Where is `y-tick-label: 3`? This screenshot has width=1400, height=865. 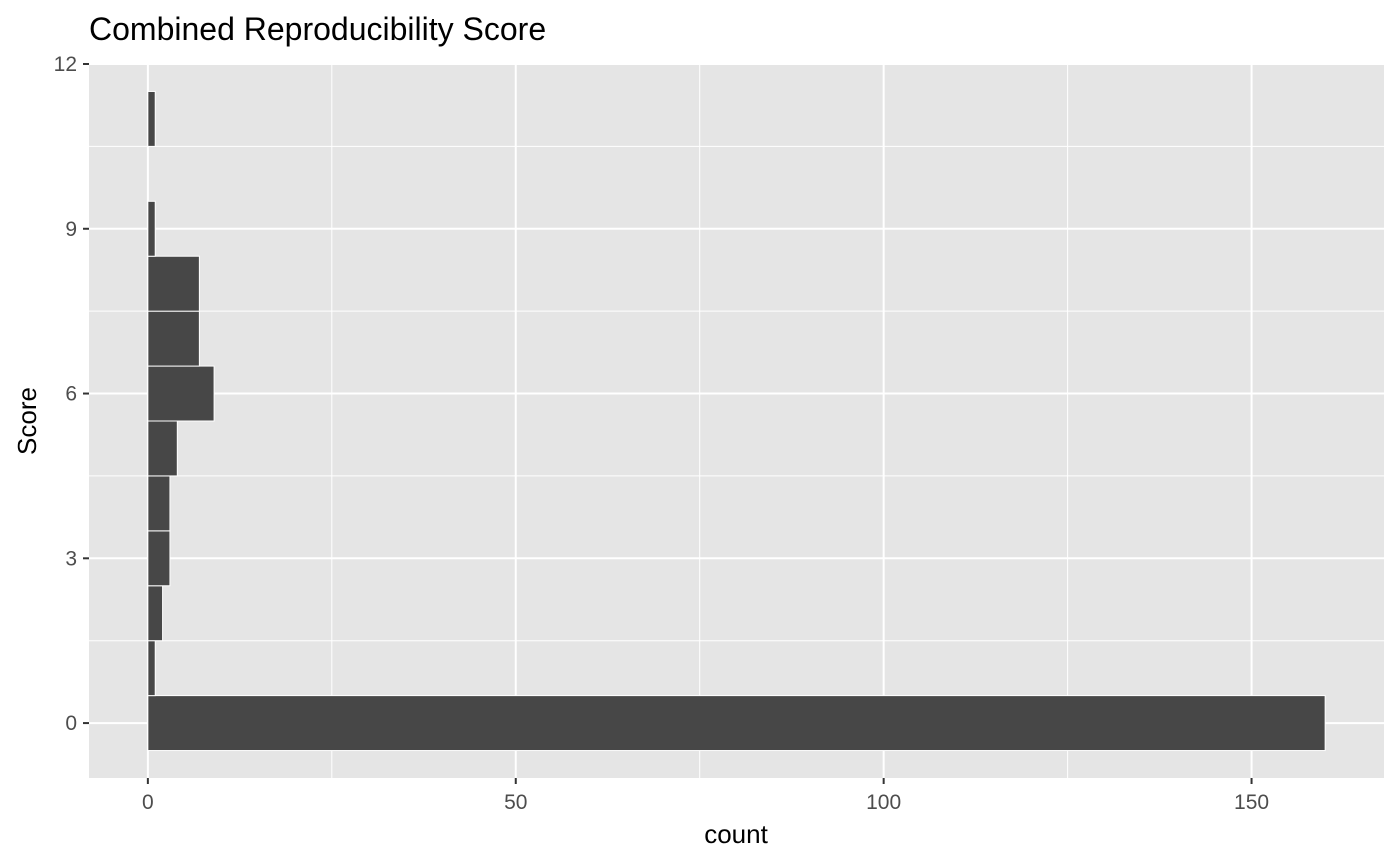 y-tick-label: 3 is located at coordinates (71, 558).